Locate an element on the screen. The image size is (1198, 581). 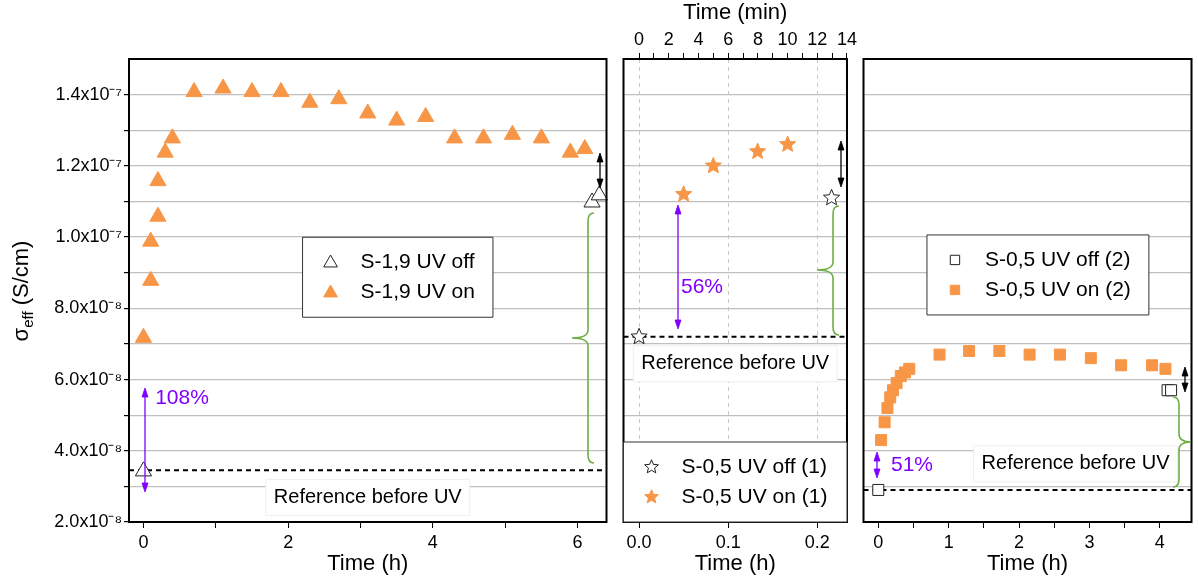
y-tick-label: 6.0x10⁻⁸ is located at coordinates (88, 378).